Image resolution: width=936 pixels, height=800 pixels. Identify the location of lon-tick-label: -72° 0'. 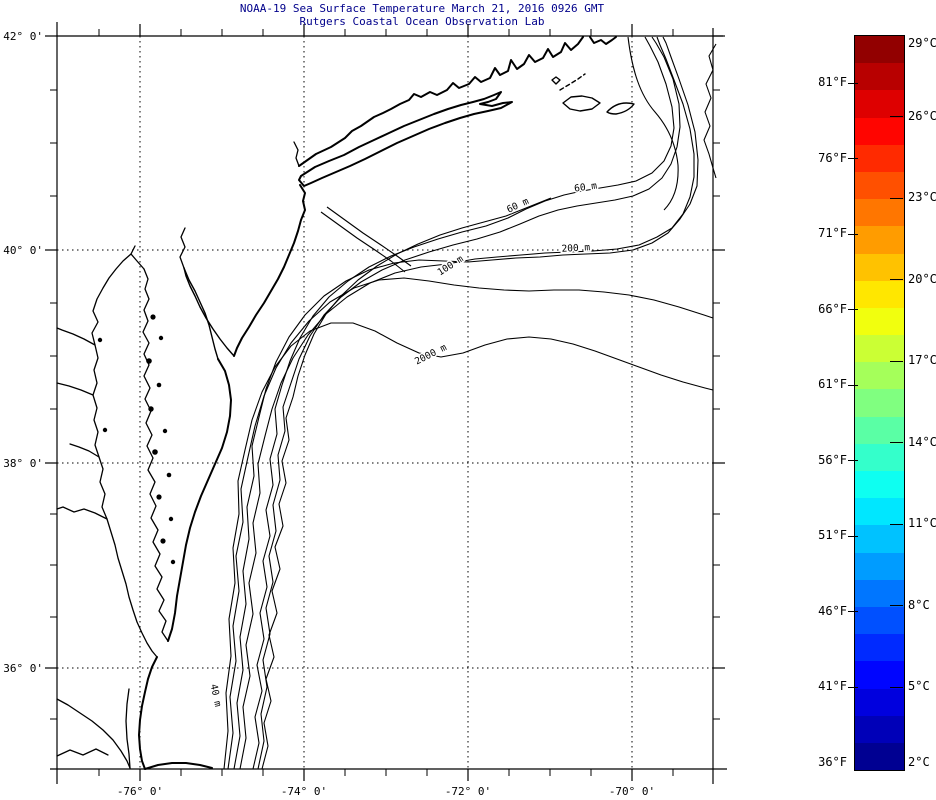
(468, 791).